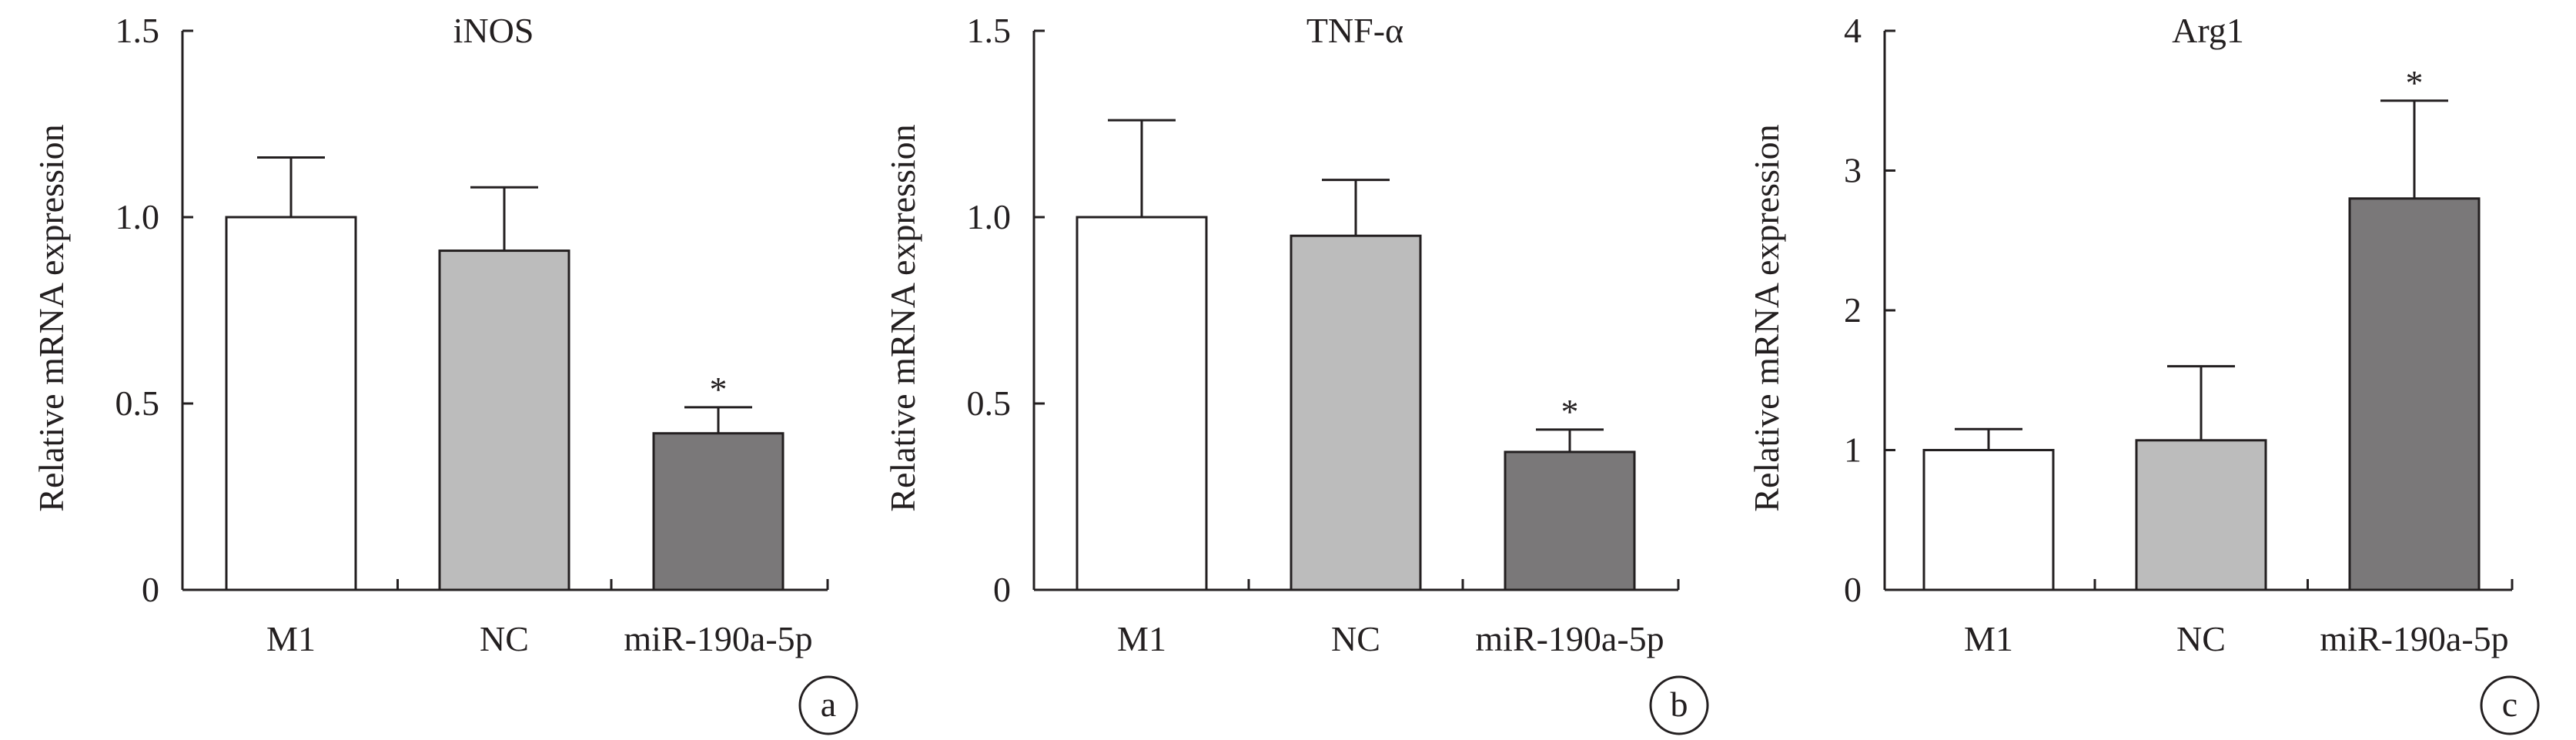 The height and width of the screenshot is (740, 2576). I want to click on panel-label: a, so click(829, 704).